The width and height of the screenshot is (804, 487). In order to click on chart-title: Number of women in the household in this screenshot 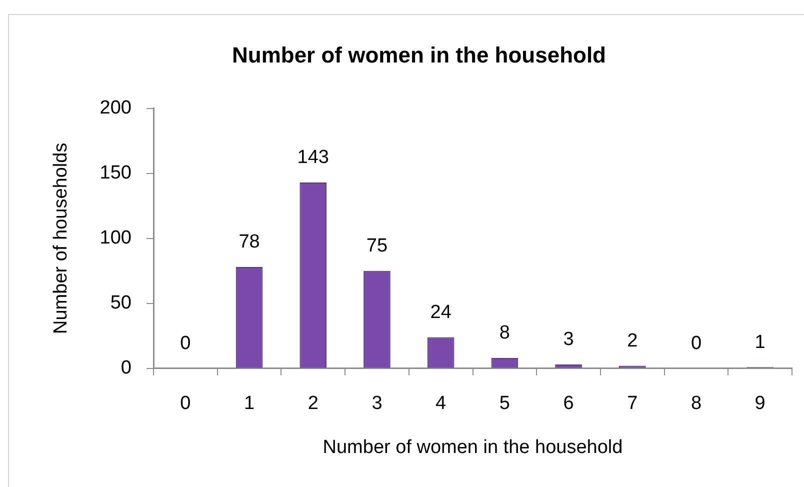, I will do `click(419, 55)`.